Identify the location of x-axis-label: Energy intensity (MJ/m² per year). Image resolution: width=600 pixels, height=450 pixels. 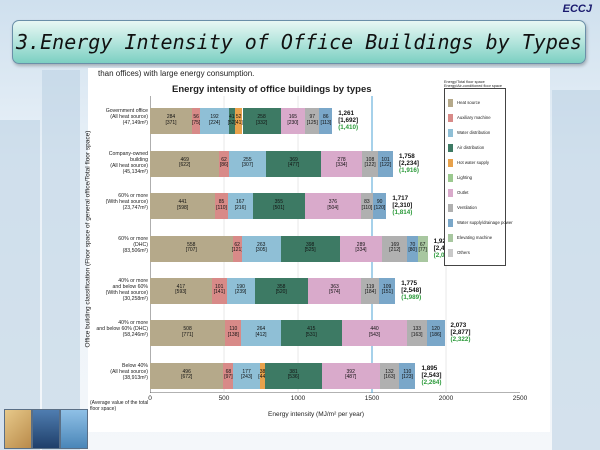
(316, 414).